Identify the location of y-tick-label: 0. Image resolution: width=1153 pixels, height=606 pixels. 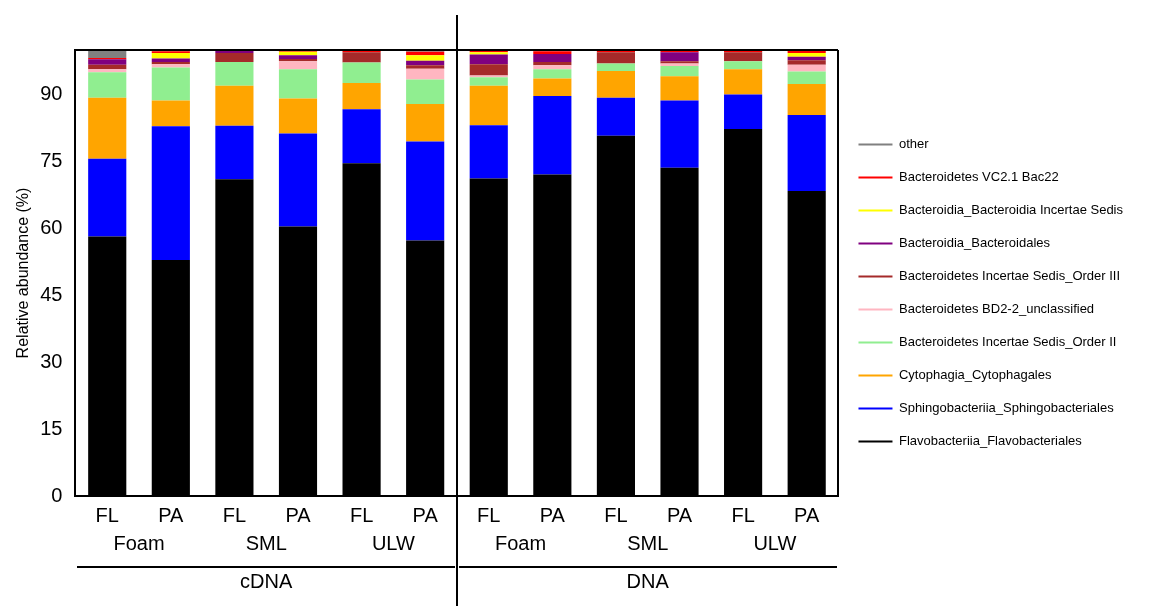
(57, 494).